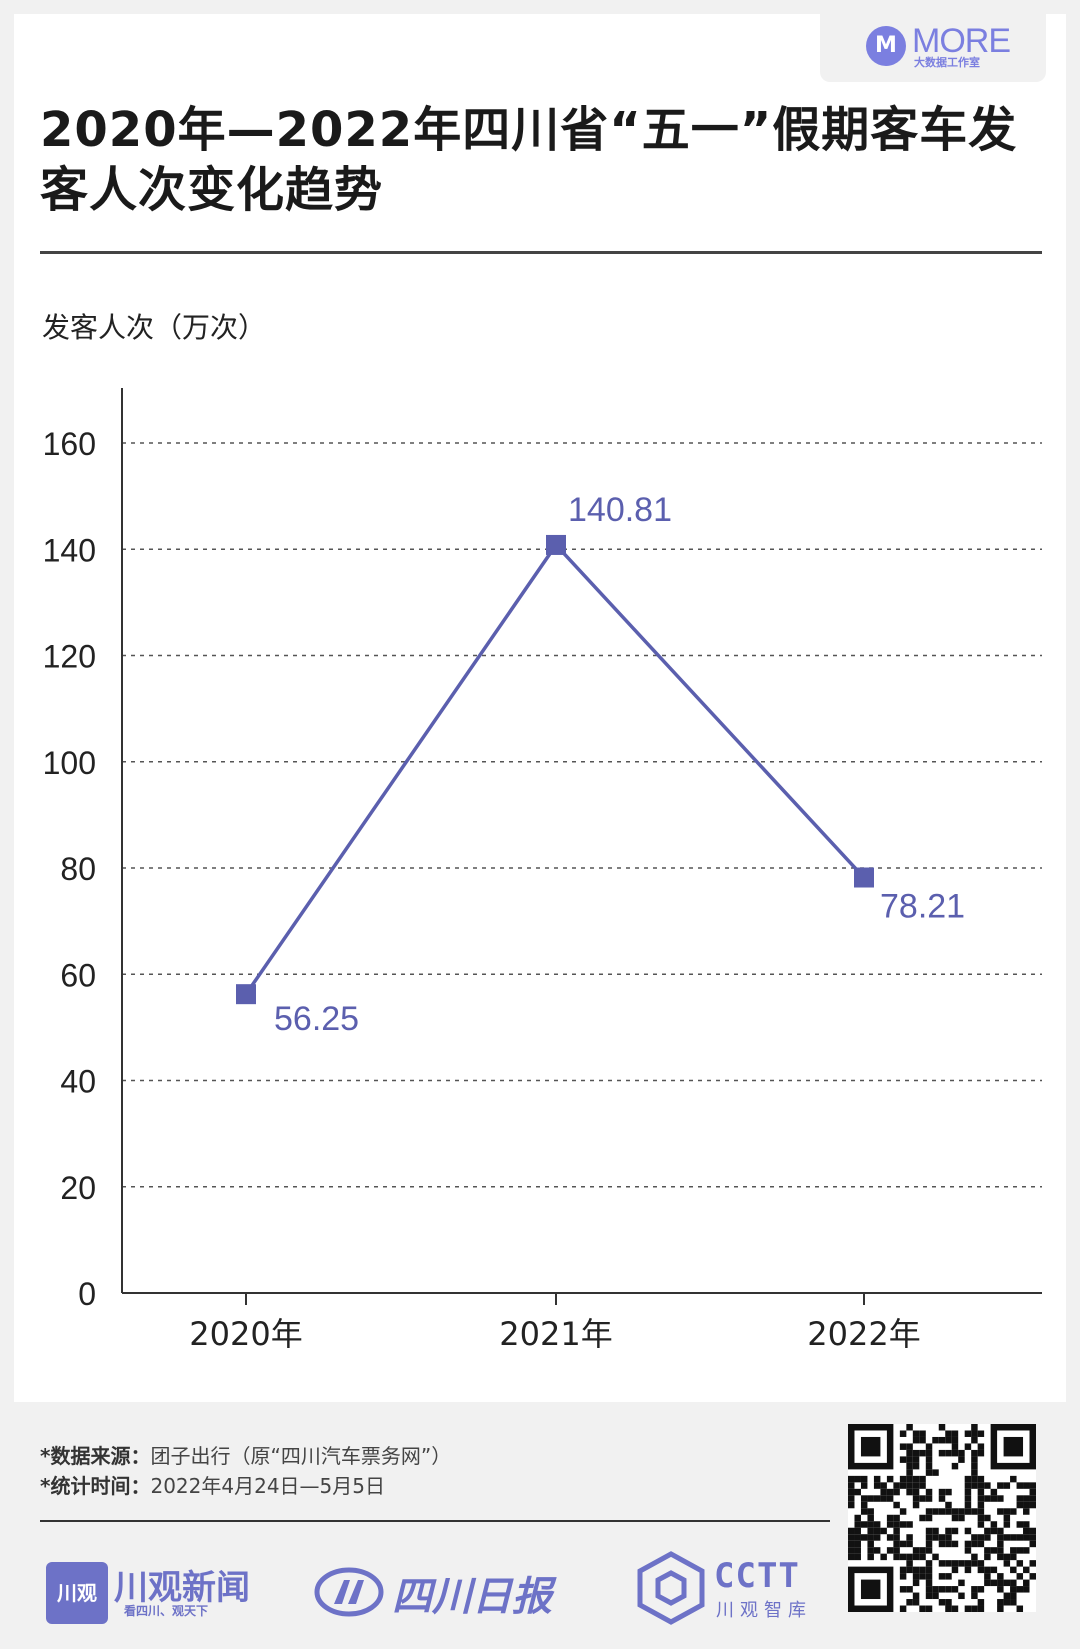 Image resolution: width=1080 pixels, height=1649 pixels. Describe the element at coordinates (95, 1486) in the screenshot. I see `time-label: *统计时间：` at that location.